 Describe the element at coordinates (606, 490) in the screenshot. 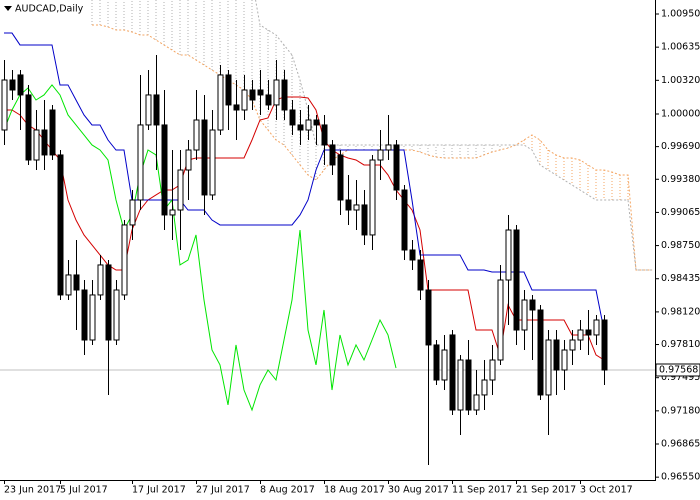

I see `x-tick-label: 3 Oct 2017` at that location.